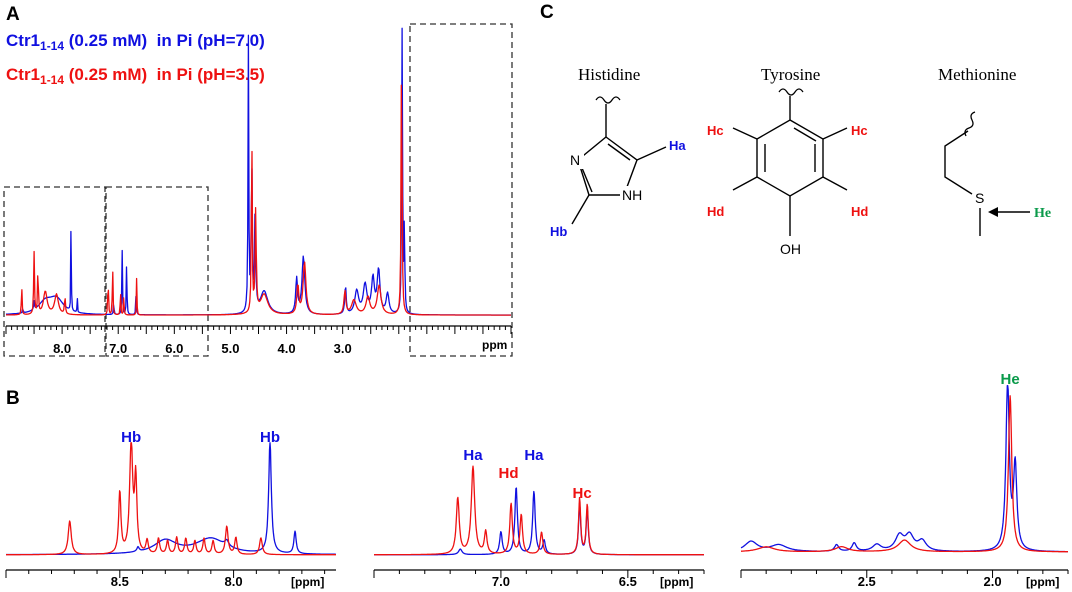 The width and height of the screenshot is (1072, 592). I want to click on tick-label: 8.5, so click(120, 581).